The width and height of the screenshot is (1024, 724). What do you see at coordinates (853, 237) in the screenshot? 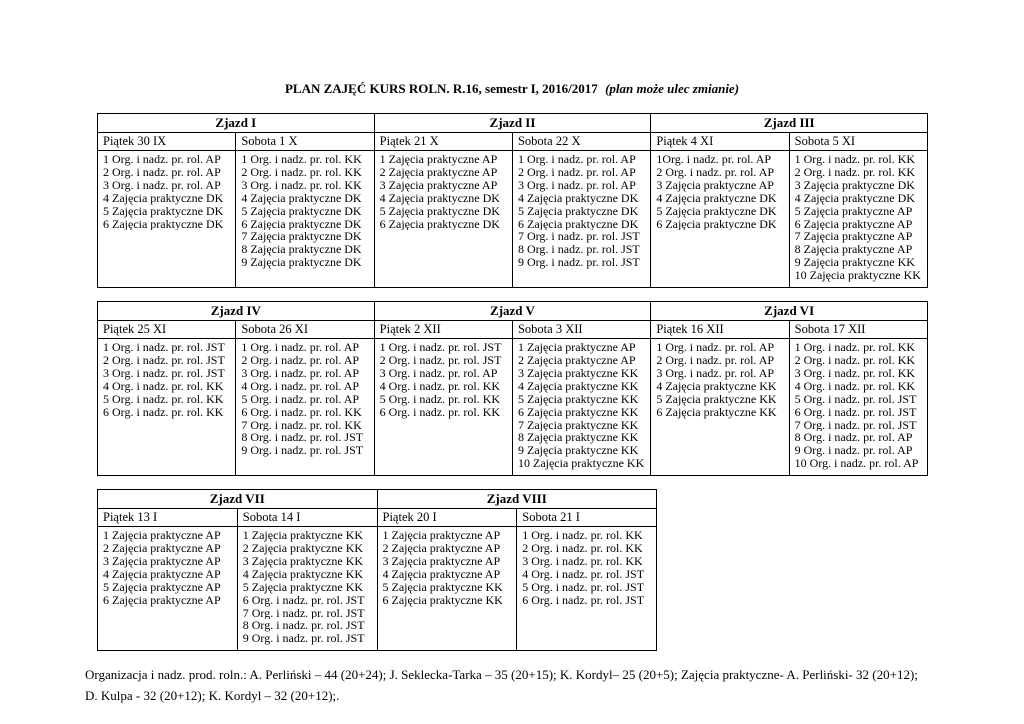
I see `schedule-entry: 7 Zajęcia praktyczne AP` at bounding box center [853, 237].